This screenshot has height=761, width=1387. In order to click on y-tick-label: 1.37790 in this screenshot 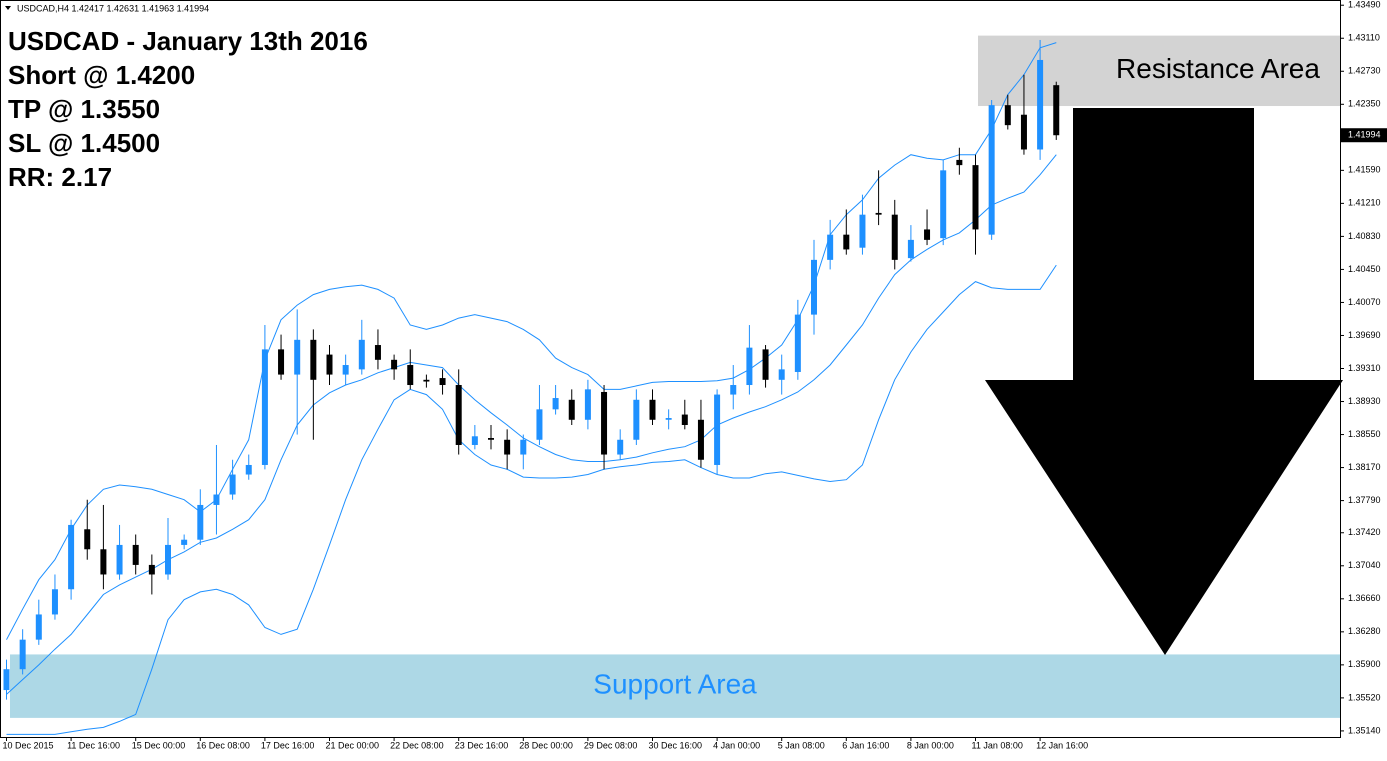, I will do `click(1364, 500)`.